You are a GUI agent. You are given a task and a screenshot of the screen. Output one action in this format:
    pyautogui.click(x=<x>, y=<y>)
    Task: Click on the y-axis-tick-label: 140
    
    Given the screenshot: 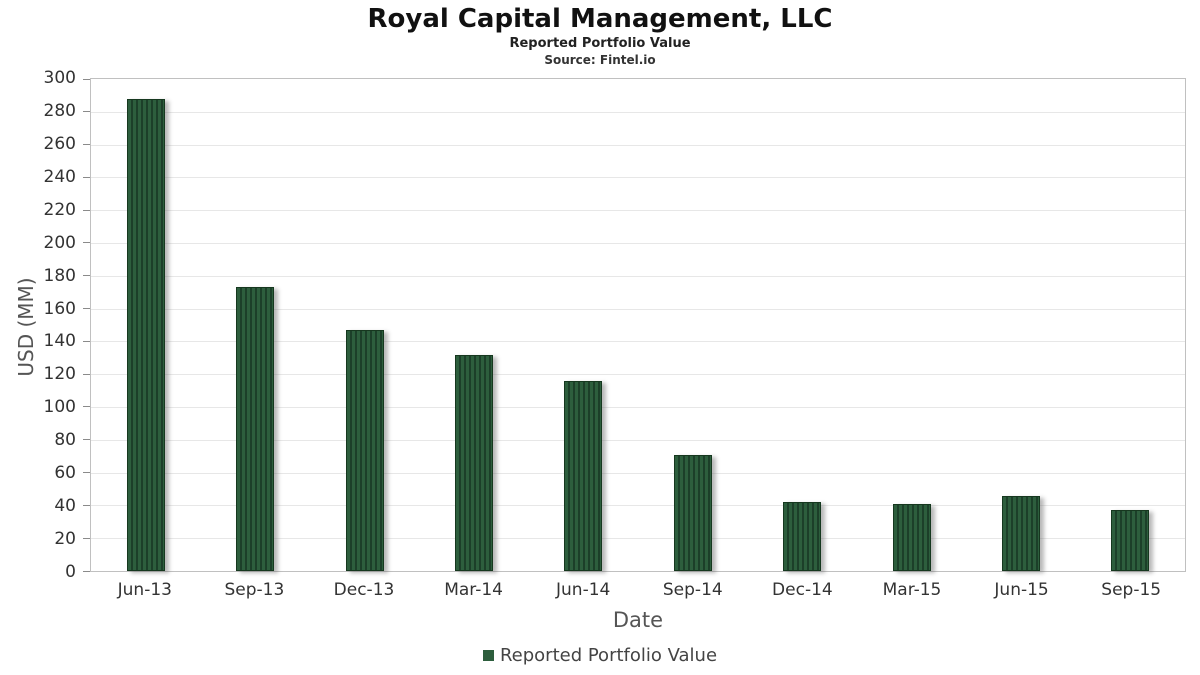 What is the action you would take?
    pyautogui.click(x=59, y=341)
    